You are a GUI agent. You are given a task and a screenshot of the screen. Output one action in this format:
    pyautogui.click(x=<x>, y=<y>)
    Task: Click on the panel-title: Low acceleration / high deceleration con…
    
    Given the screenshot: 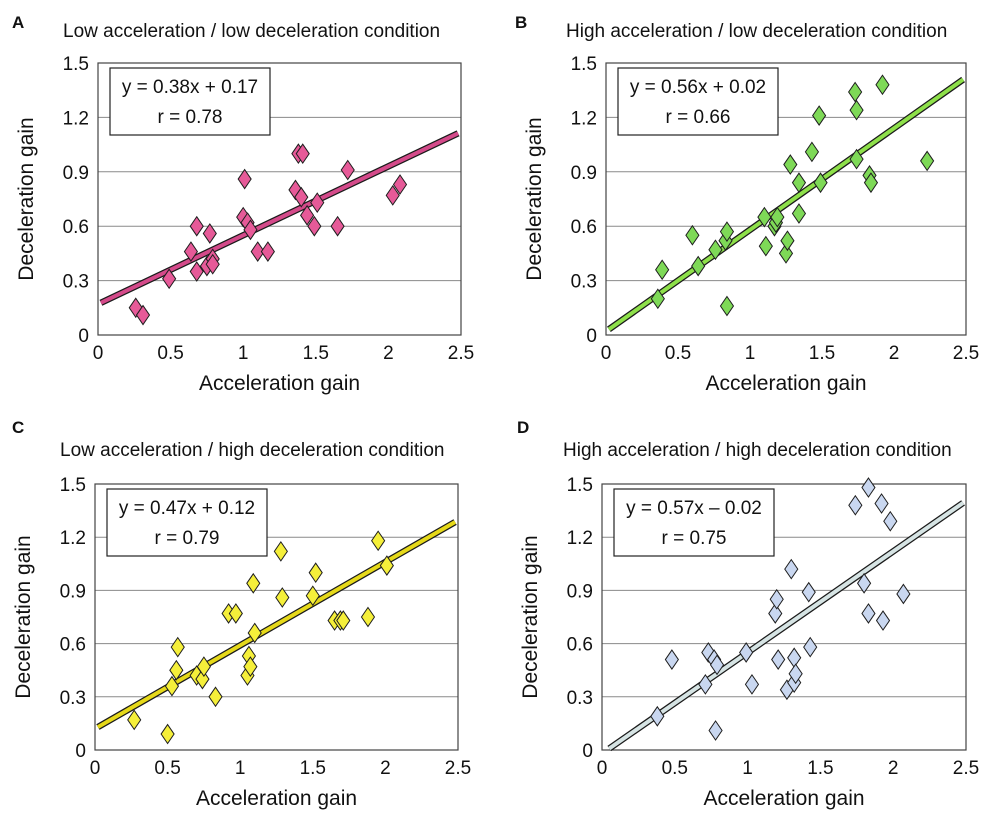 What is the action you would take?
    pyautogui.click(x=252, y=450)
    